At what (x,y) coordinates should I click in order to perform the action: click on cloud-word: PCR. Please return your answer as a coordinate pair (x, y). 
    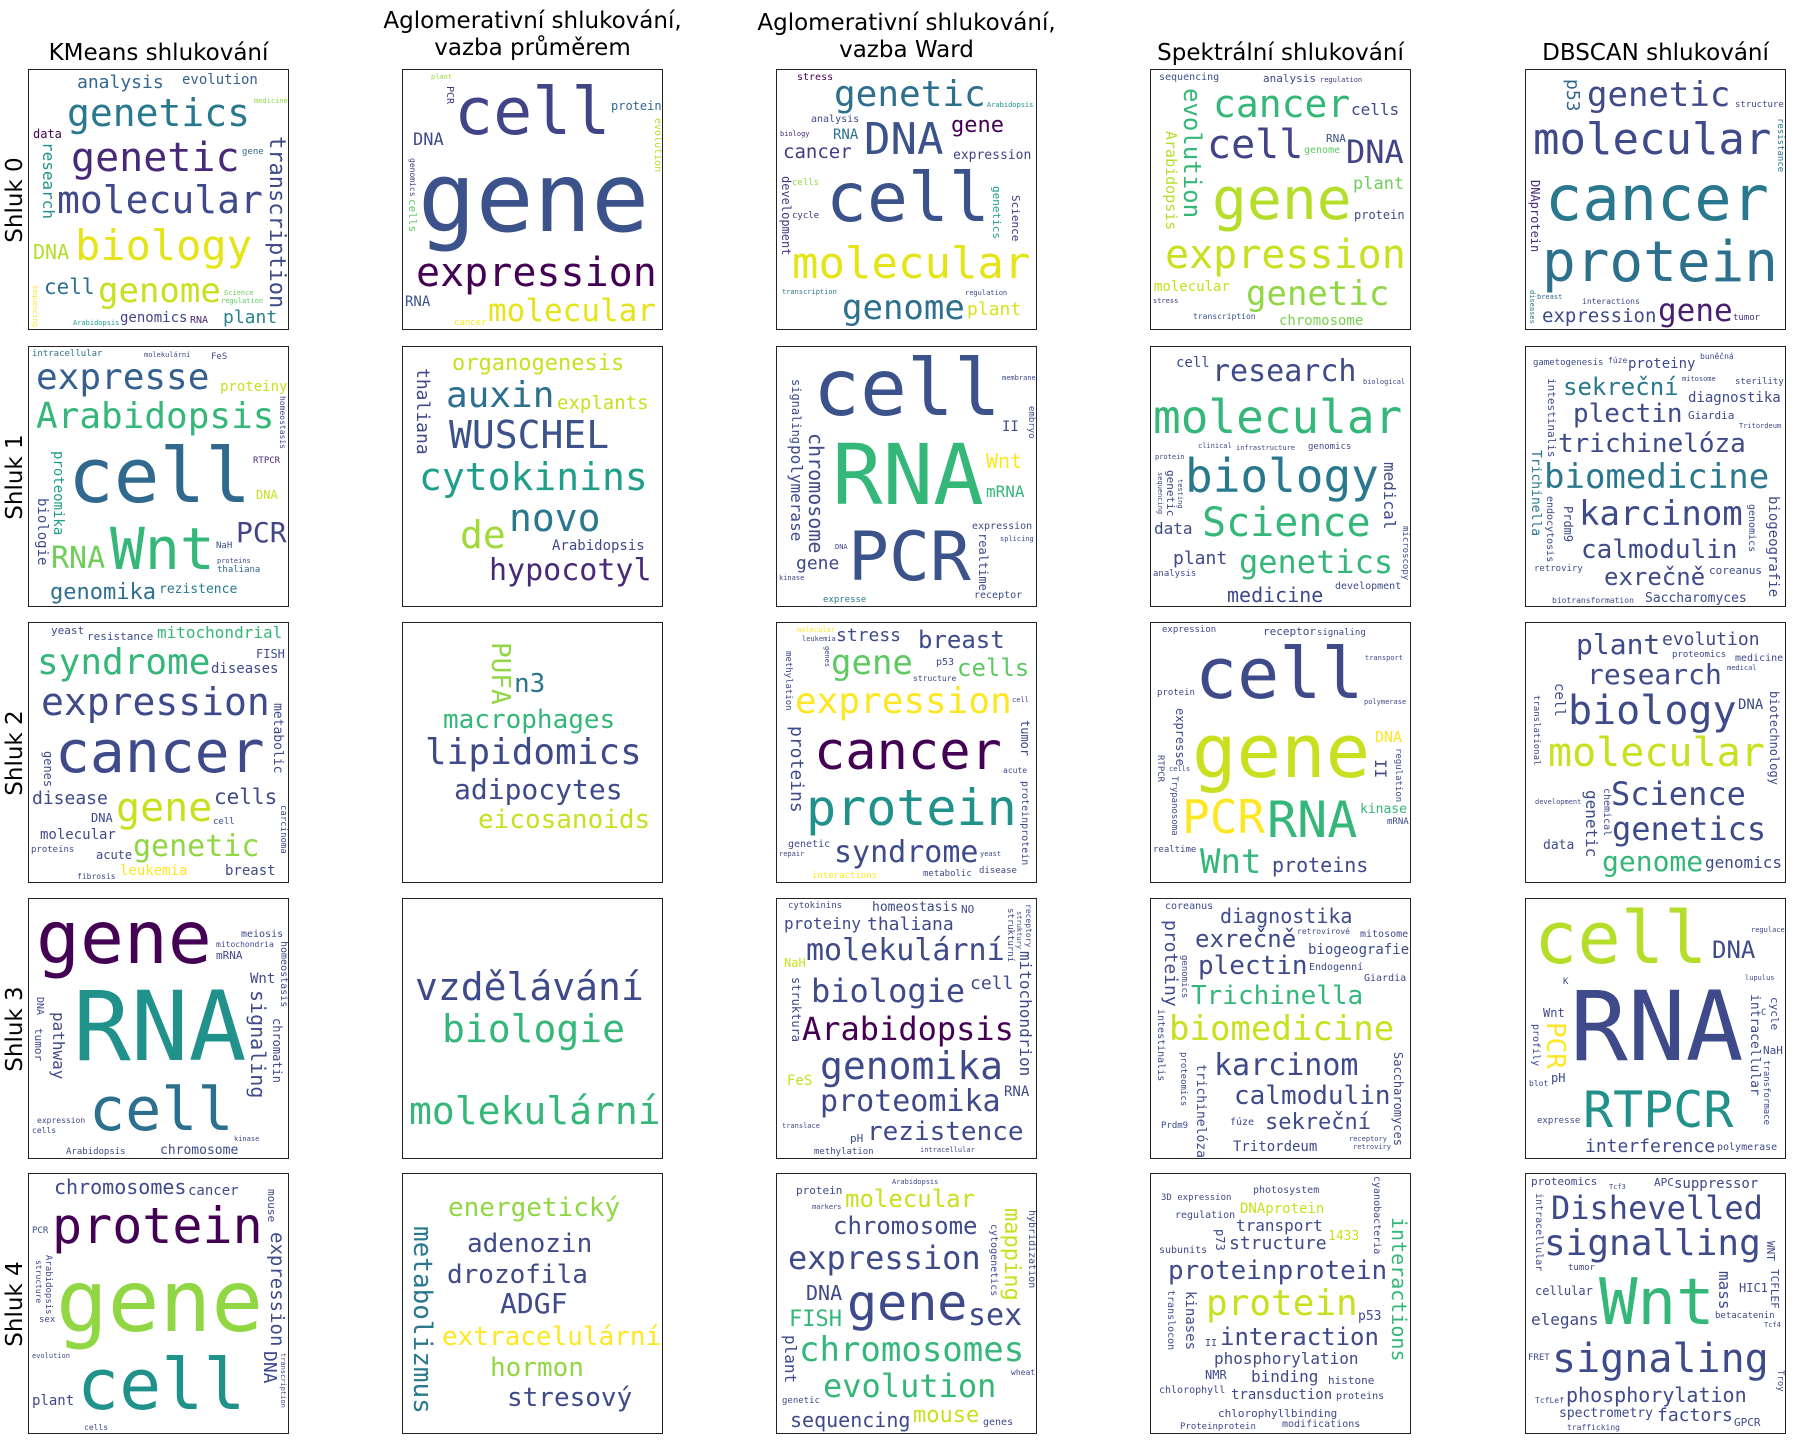
    Looking at the image, I should click on (261, 532).